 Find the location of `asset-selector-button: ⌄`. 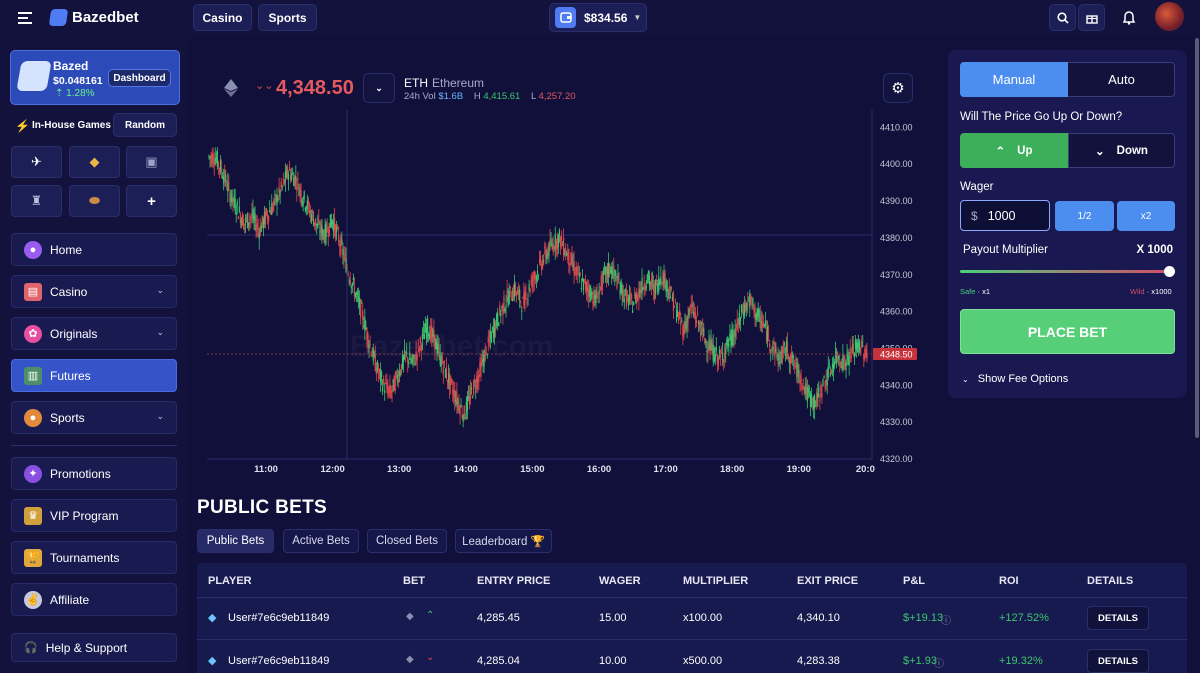

asset-selector-button: ⌄ is located at coordinates (379, 88).